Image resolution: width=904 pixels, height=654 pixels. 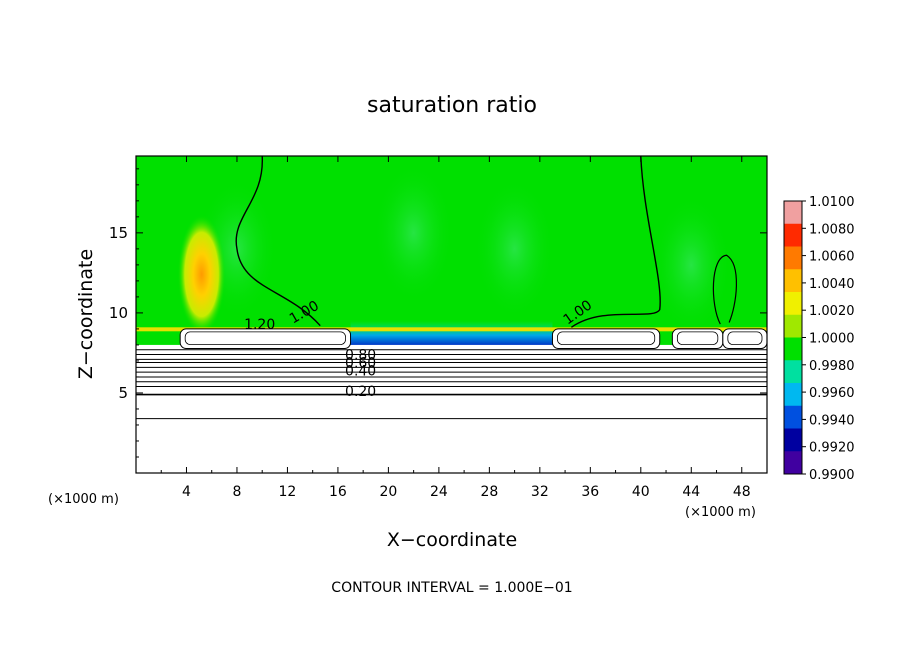 What do you see at coordinates (832, 257) in the screenshot?
I see `colorbar-label: 1.0060` at bounding box center [832, 257].